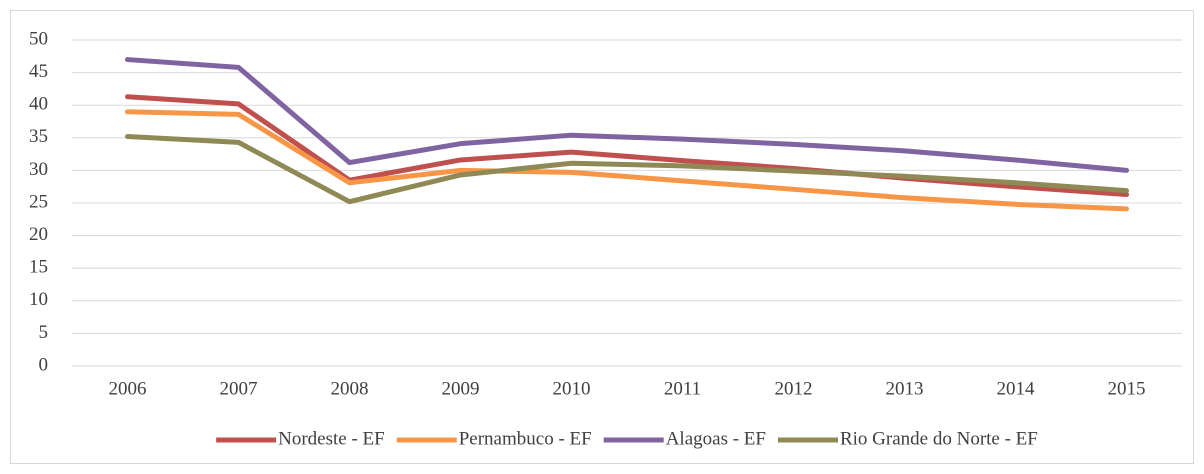 The image size is (1204, 474). I want to click on y-tick-label: 45, so click(38, 71).